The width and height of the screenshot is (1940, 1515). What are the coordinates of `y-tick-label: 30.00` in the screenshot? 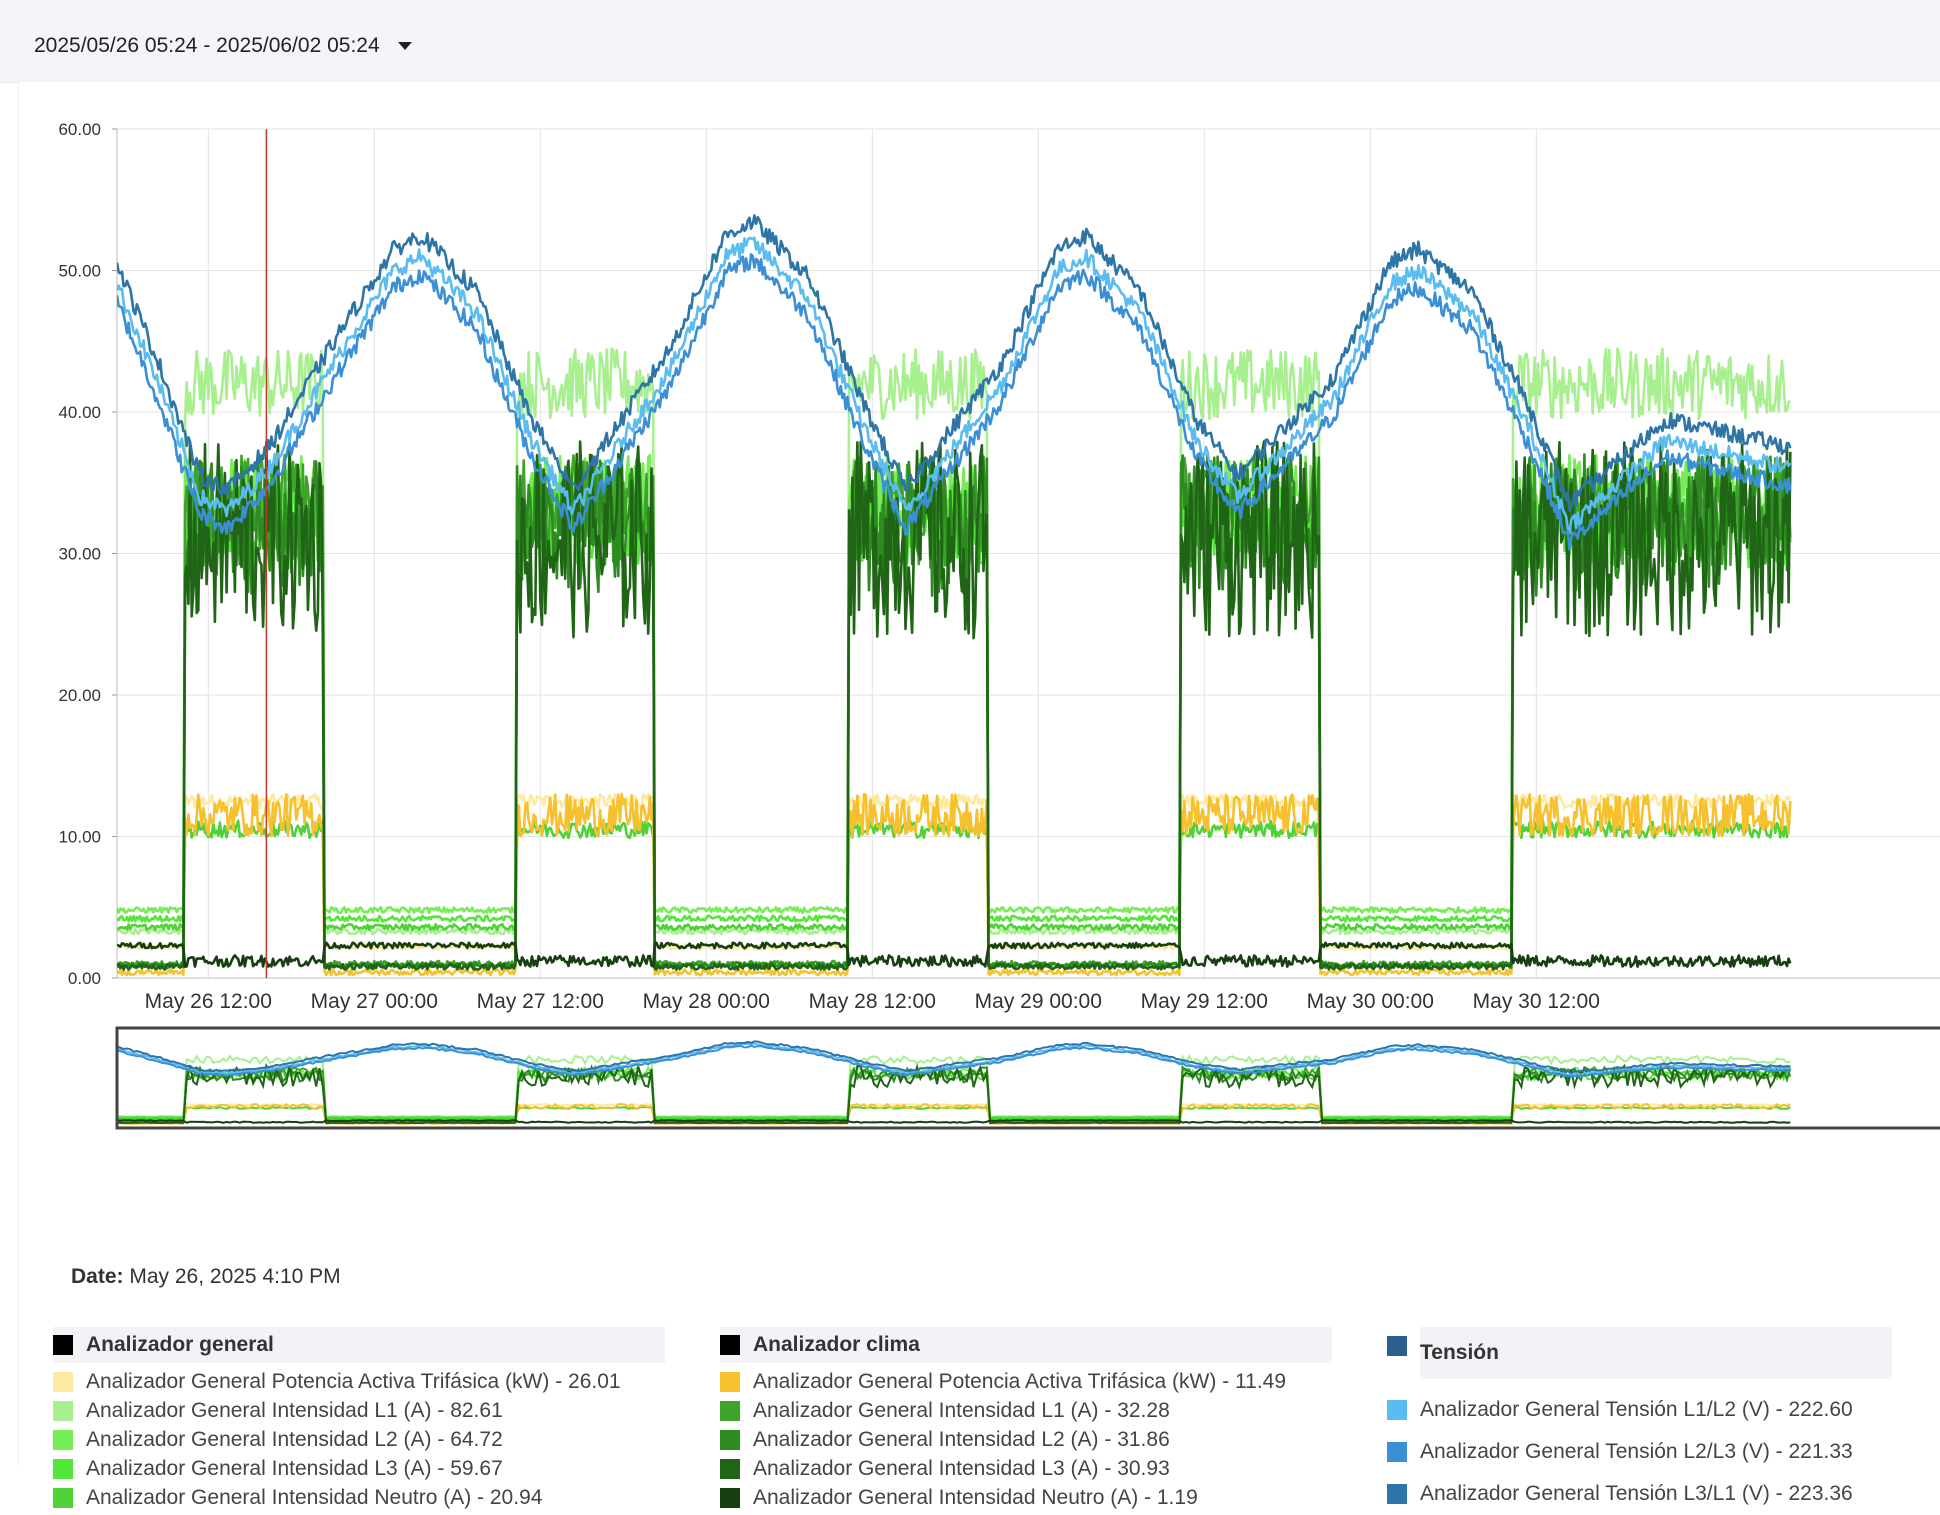 It's located at (79, 554).